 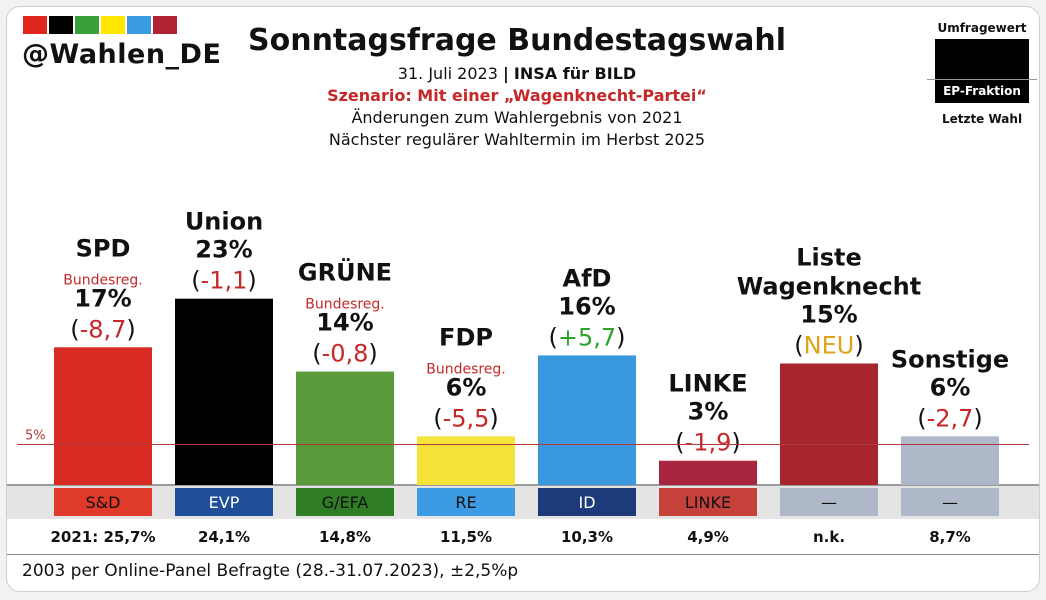 What do you see at coordinates (122, 54) in the screenshot?
I see `account-handle: @Wahlen_DE` at bounding box center [122, 54].